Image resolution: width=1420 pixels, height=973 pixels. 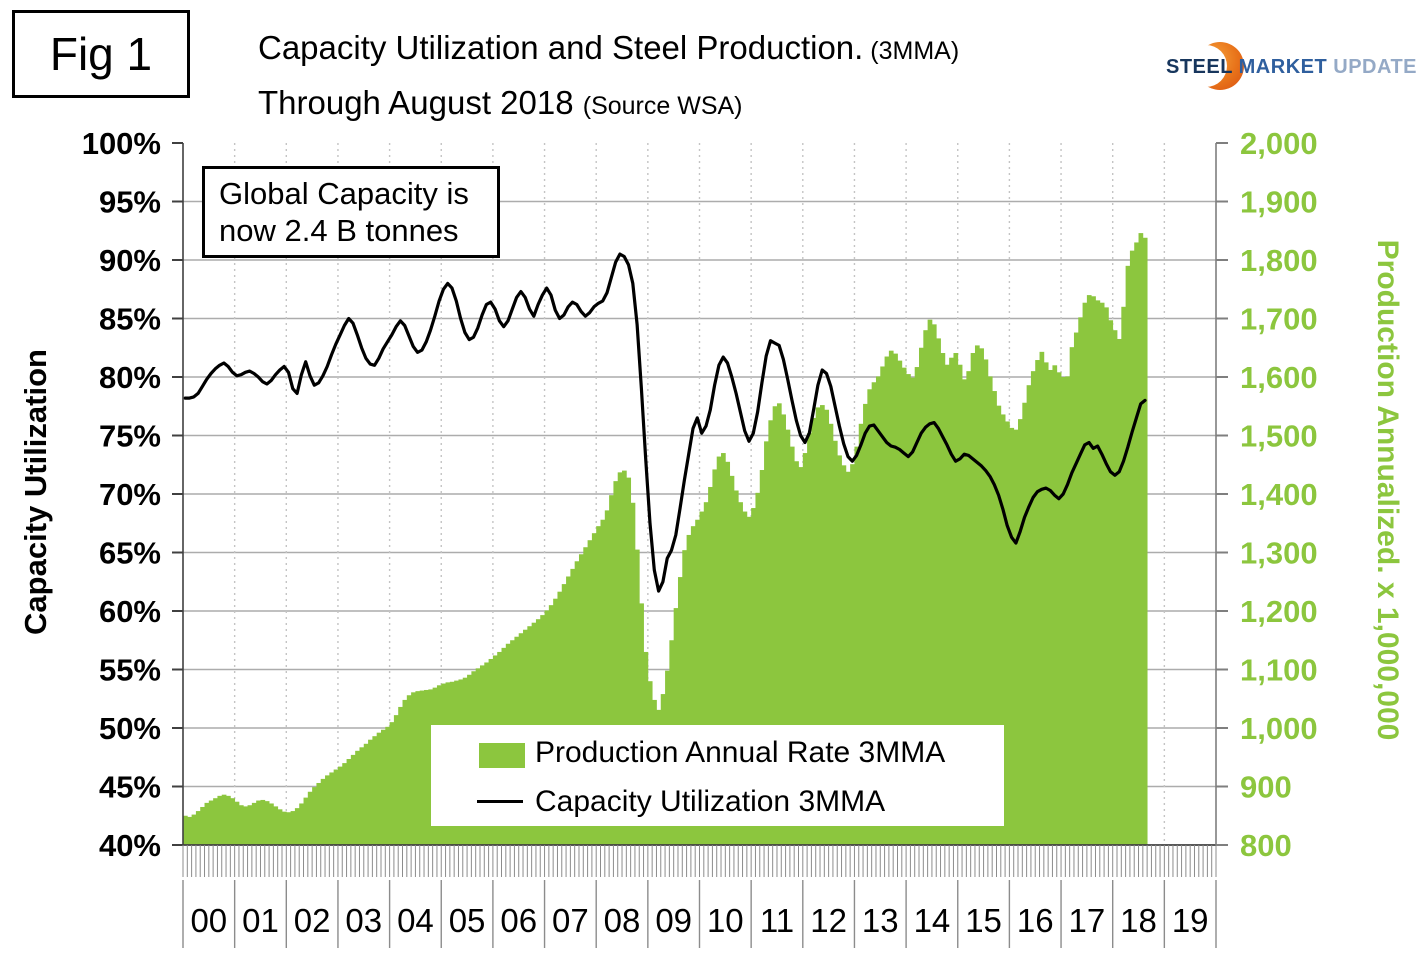 What do you see at coordinates (130, 494) in the screenshot?
I see `left-tick-label: 70%` at bounding box center [130, 494].